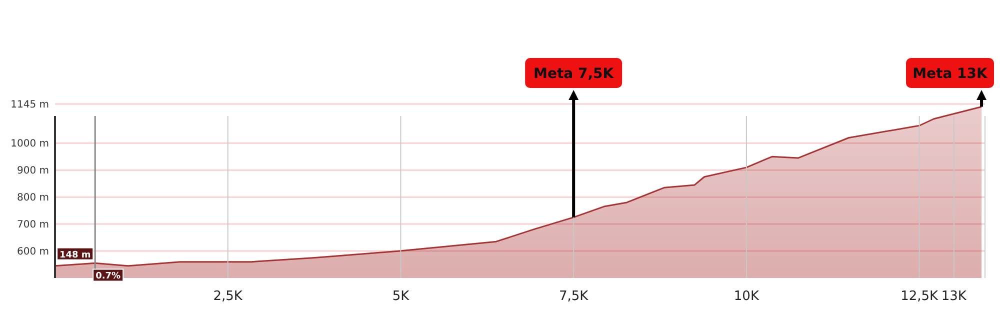  I want to click on x-tick-label: 2,5K, so click(228, 296).